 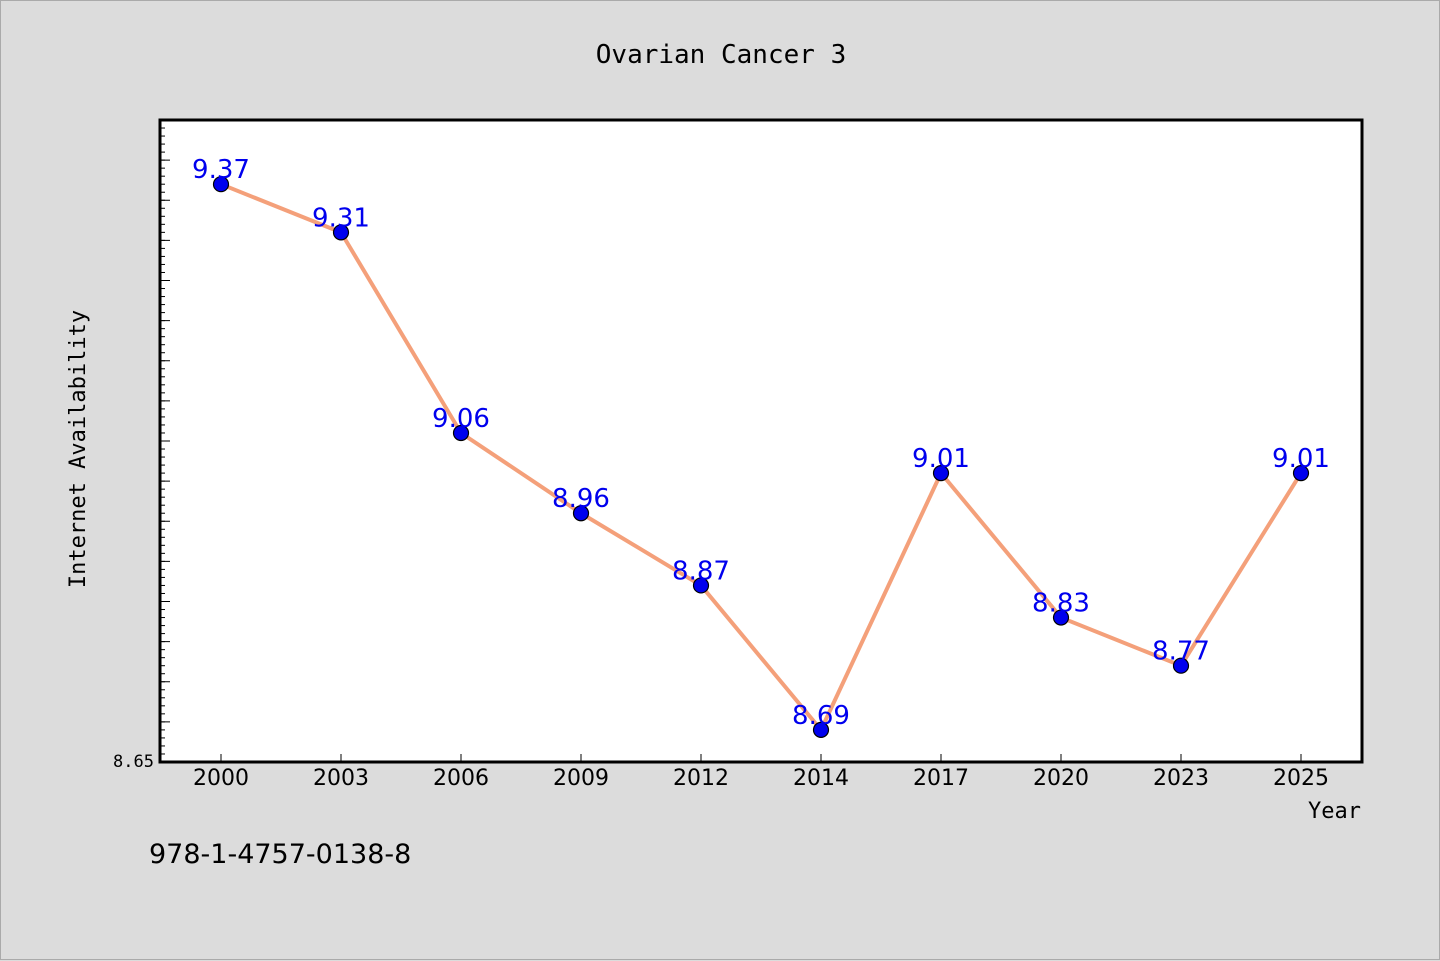 What do you see at coordinates (461, 778) in the screenshot?
I see `x-tick-label: 2006` at bounding box center [461, 778].